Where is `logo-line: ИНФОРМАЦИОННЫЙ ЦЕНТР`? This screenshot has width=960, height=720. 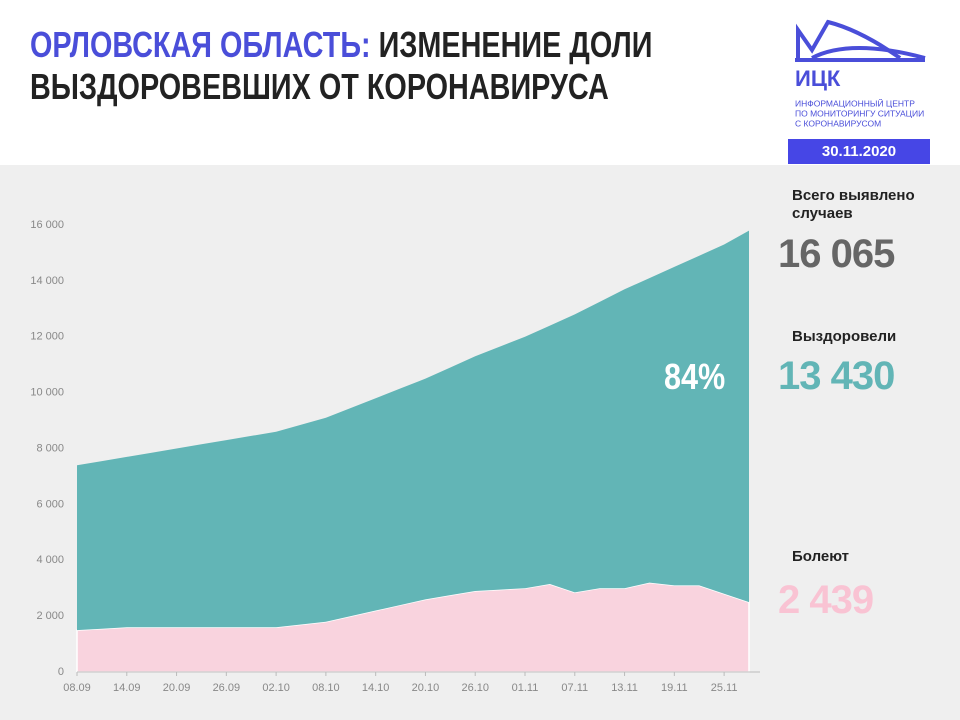
logo-line: ИНФОРМАЦИОННЫЙ ЦЕНТР is located at coordinates (855, 102).